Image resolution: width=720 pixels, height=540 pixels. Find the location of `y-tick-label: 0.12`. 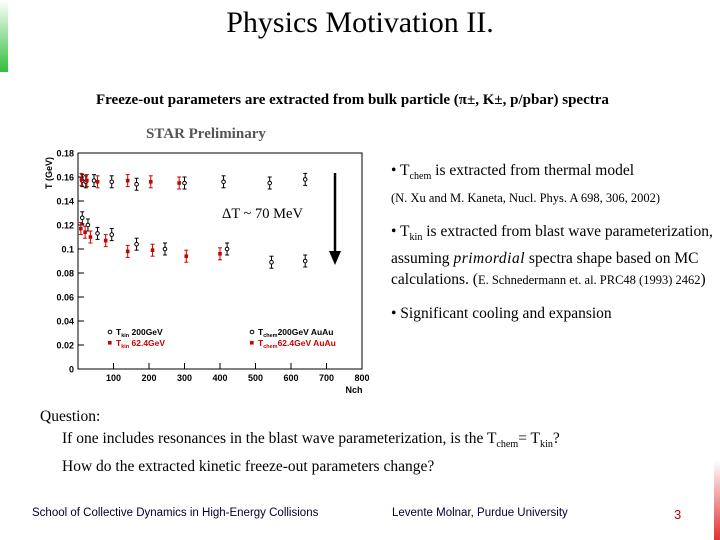

y-tick-label: 0.12 is located at coordinates (65, 226).